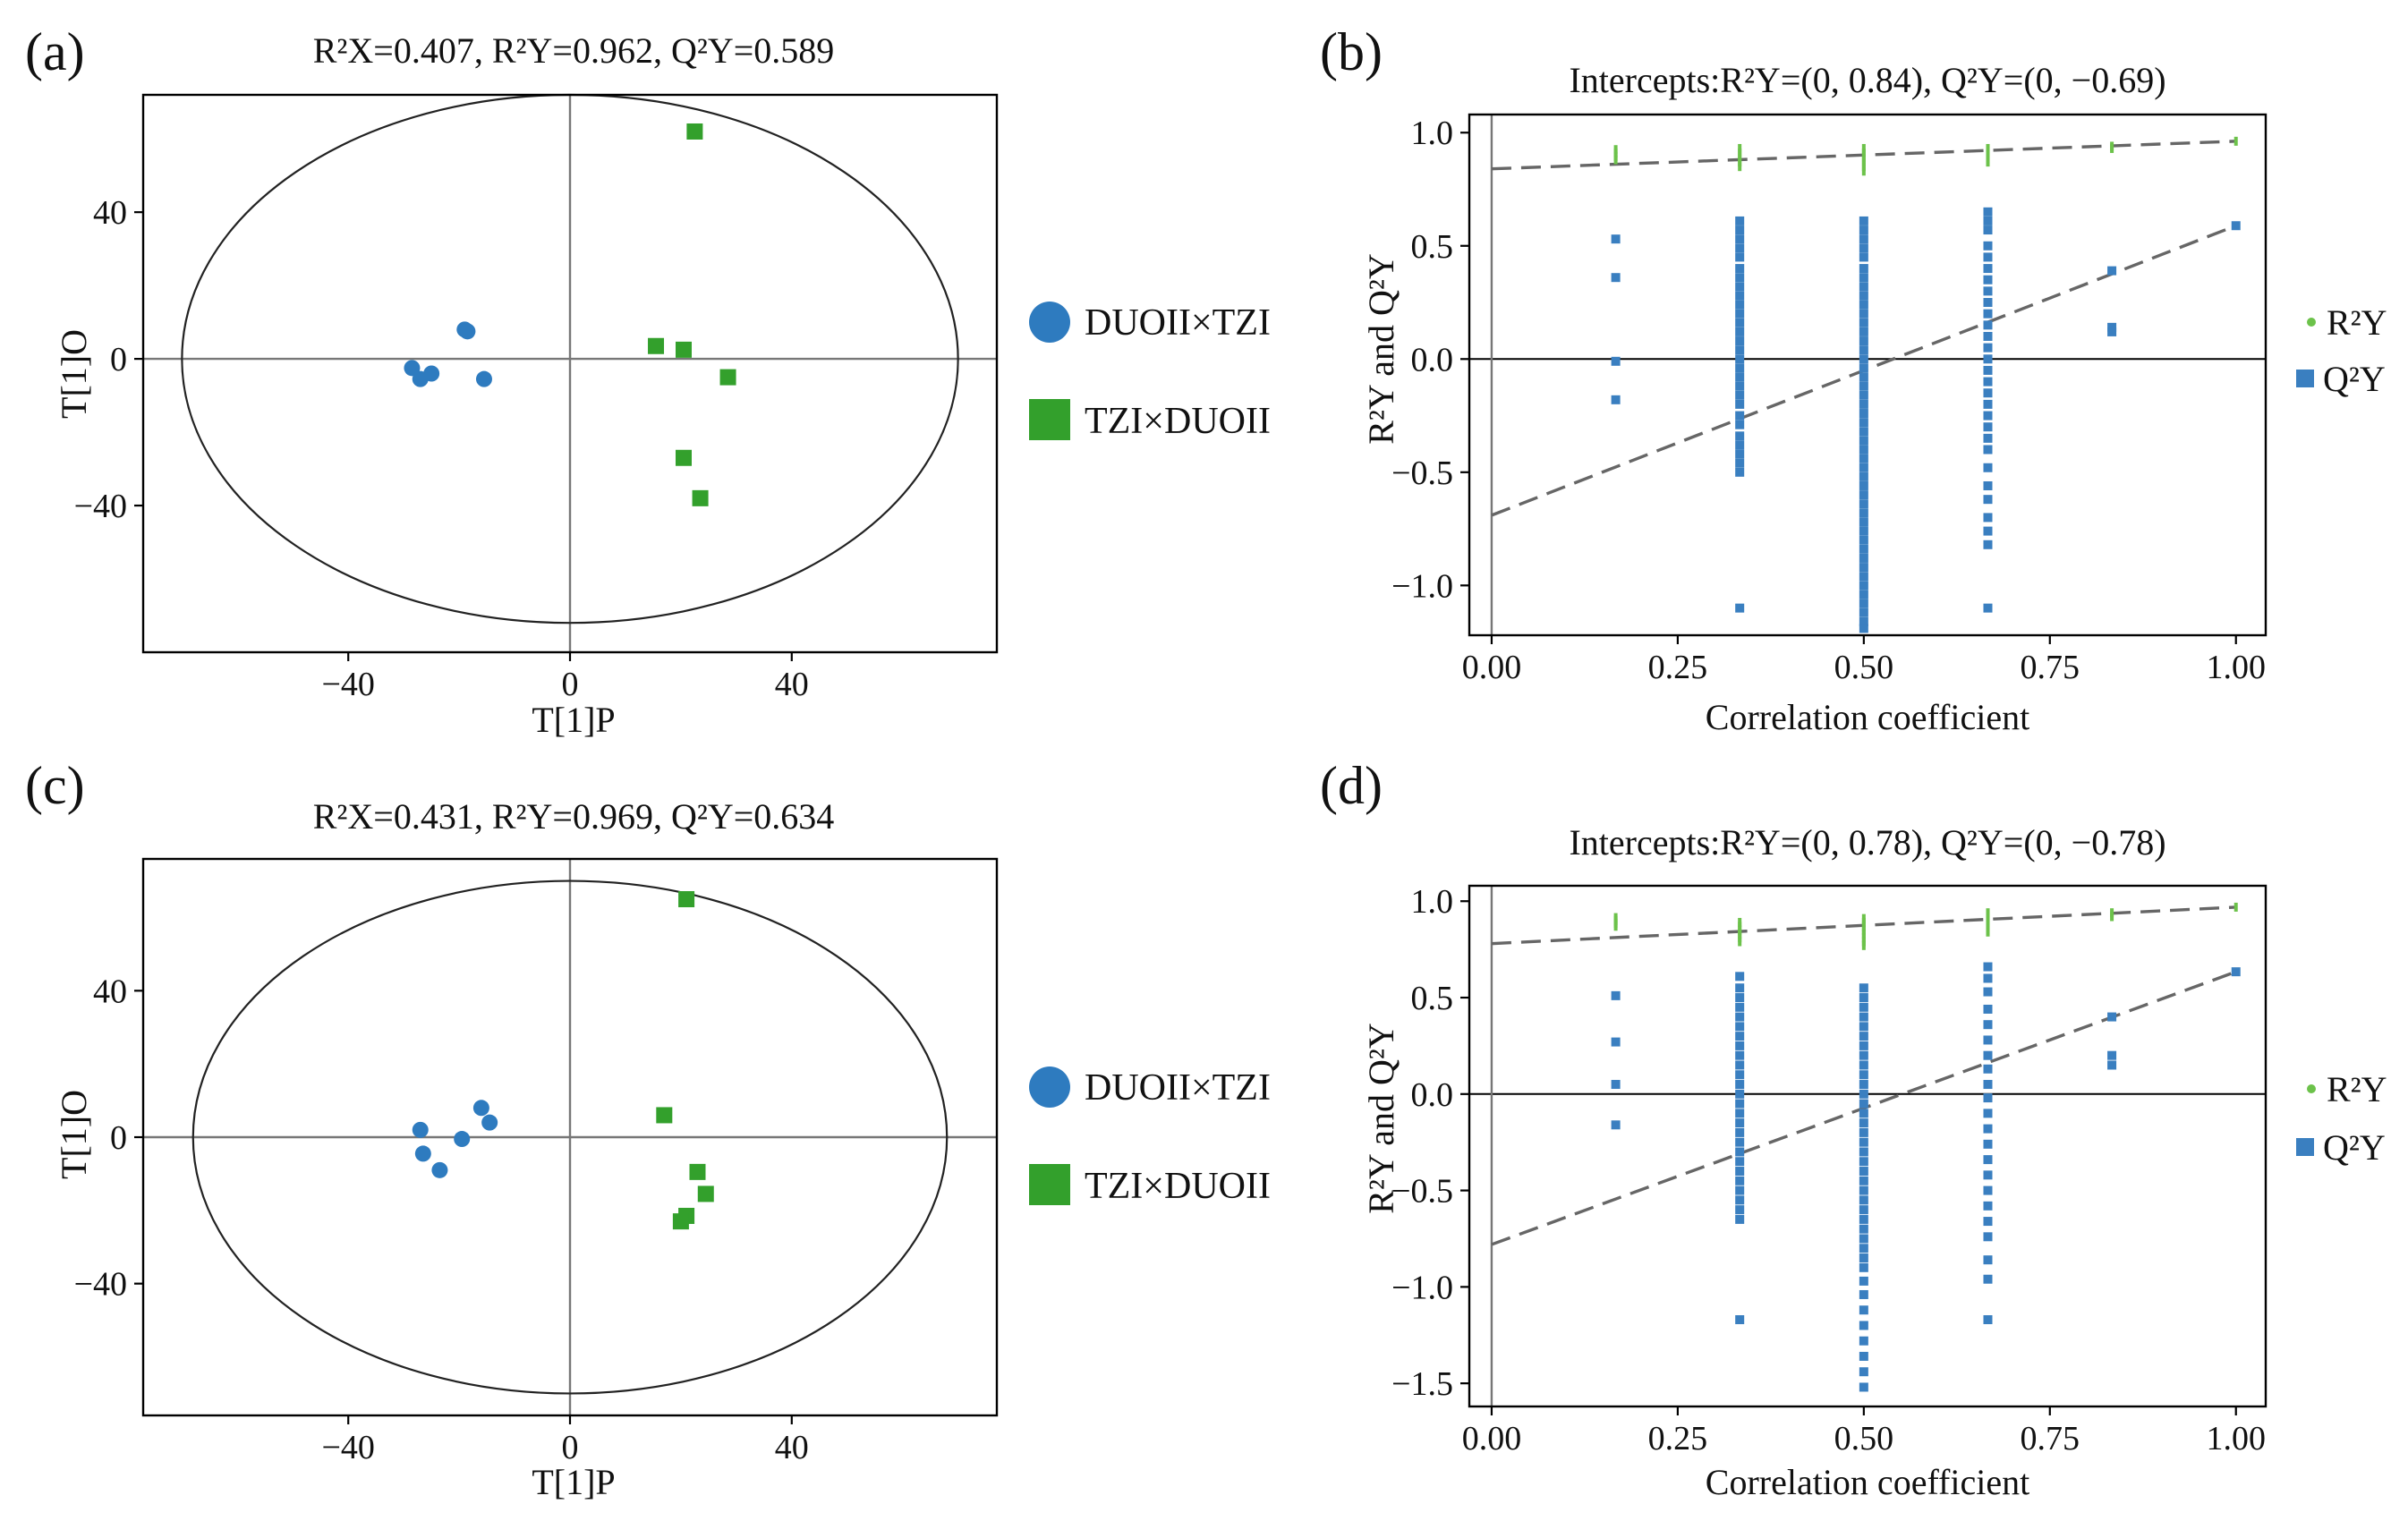  Describe the element at coordinates (1049, 322) in the screenshot. I see `panel-a-legend-marker-duoii-tzi` at that location.